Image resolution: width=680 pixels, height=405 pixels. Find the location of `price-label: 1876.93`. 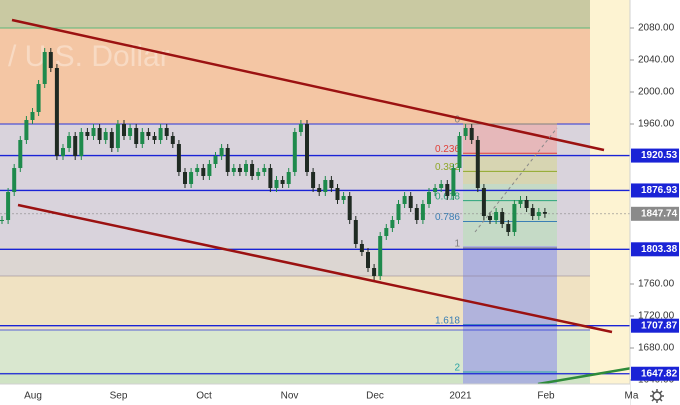

price-label: 1876.93 is located at coordinates (659, 190).